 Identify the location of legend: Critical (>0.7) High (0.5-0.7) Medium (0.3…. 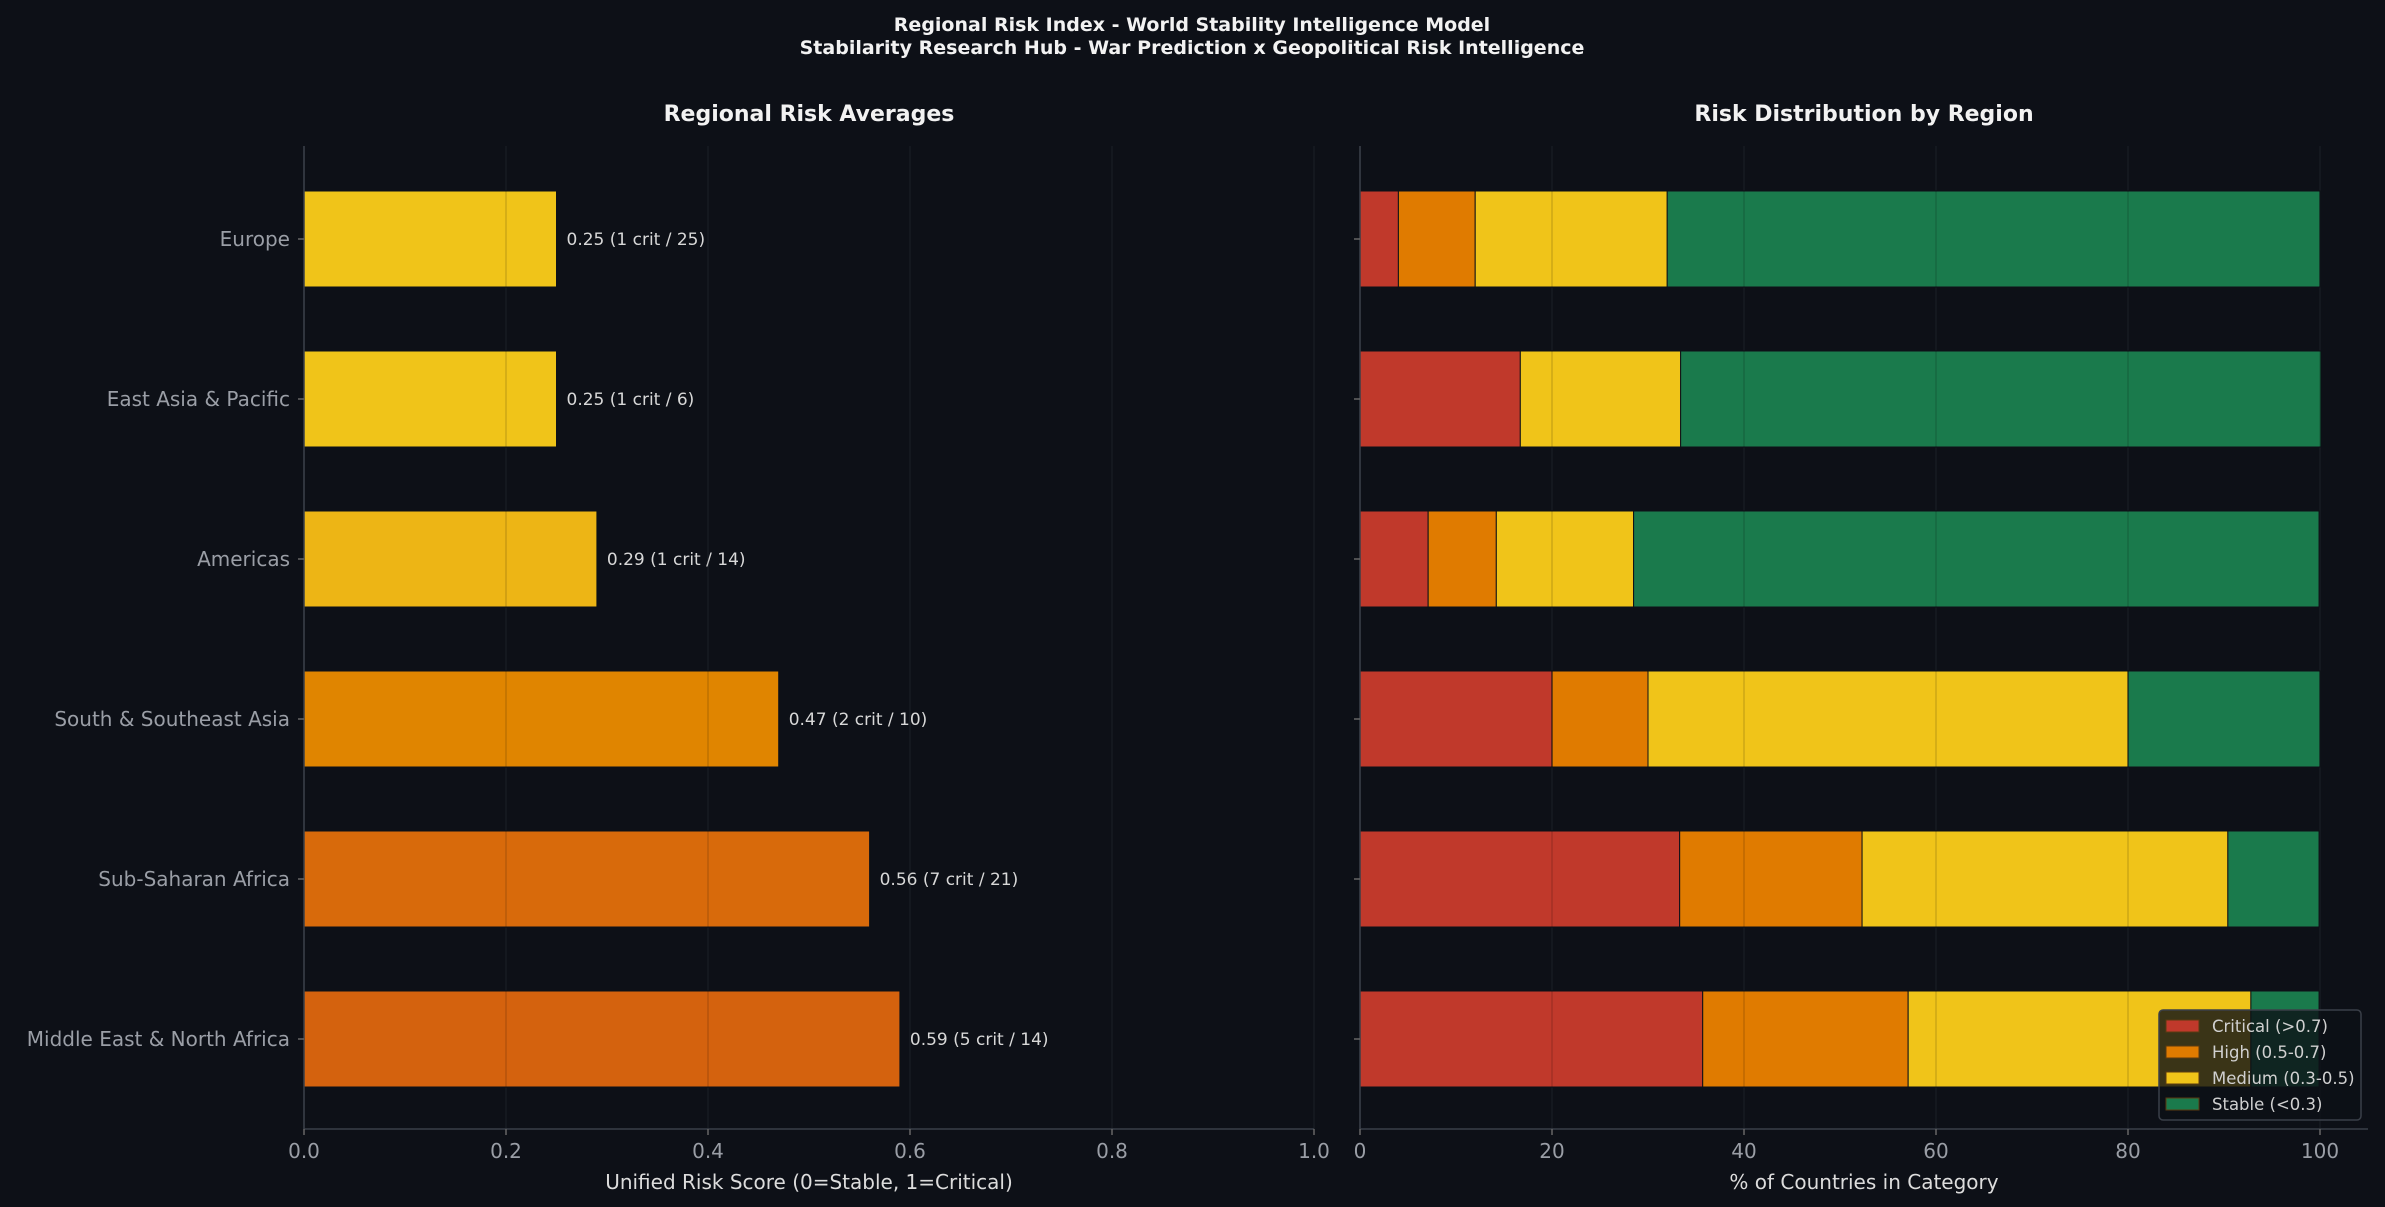
(2260, 1065).